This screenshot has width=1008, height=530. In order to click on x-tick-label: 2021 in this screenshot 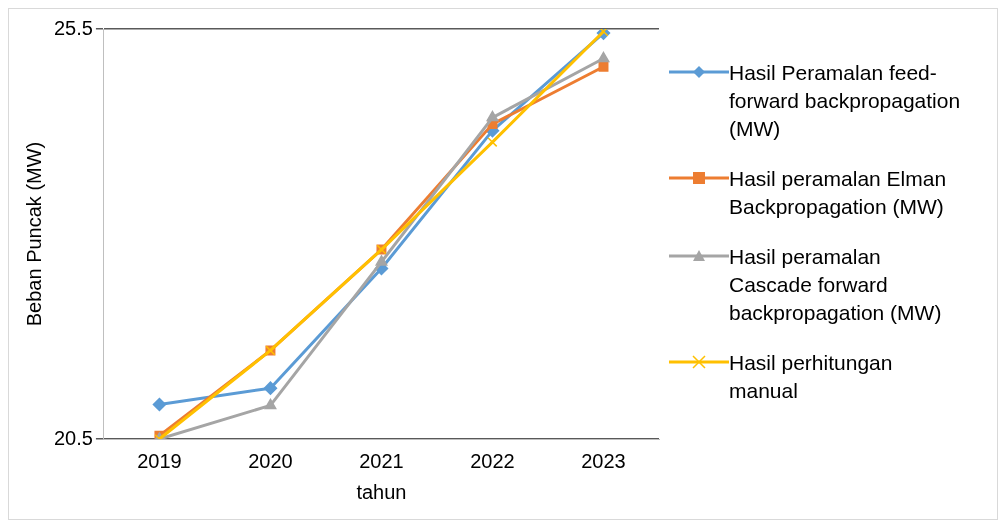, I will do `click(381, 460)`.